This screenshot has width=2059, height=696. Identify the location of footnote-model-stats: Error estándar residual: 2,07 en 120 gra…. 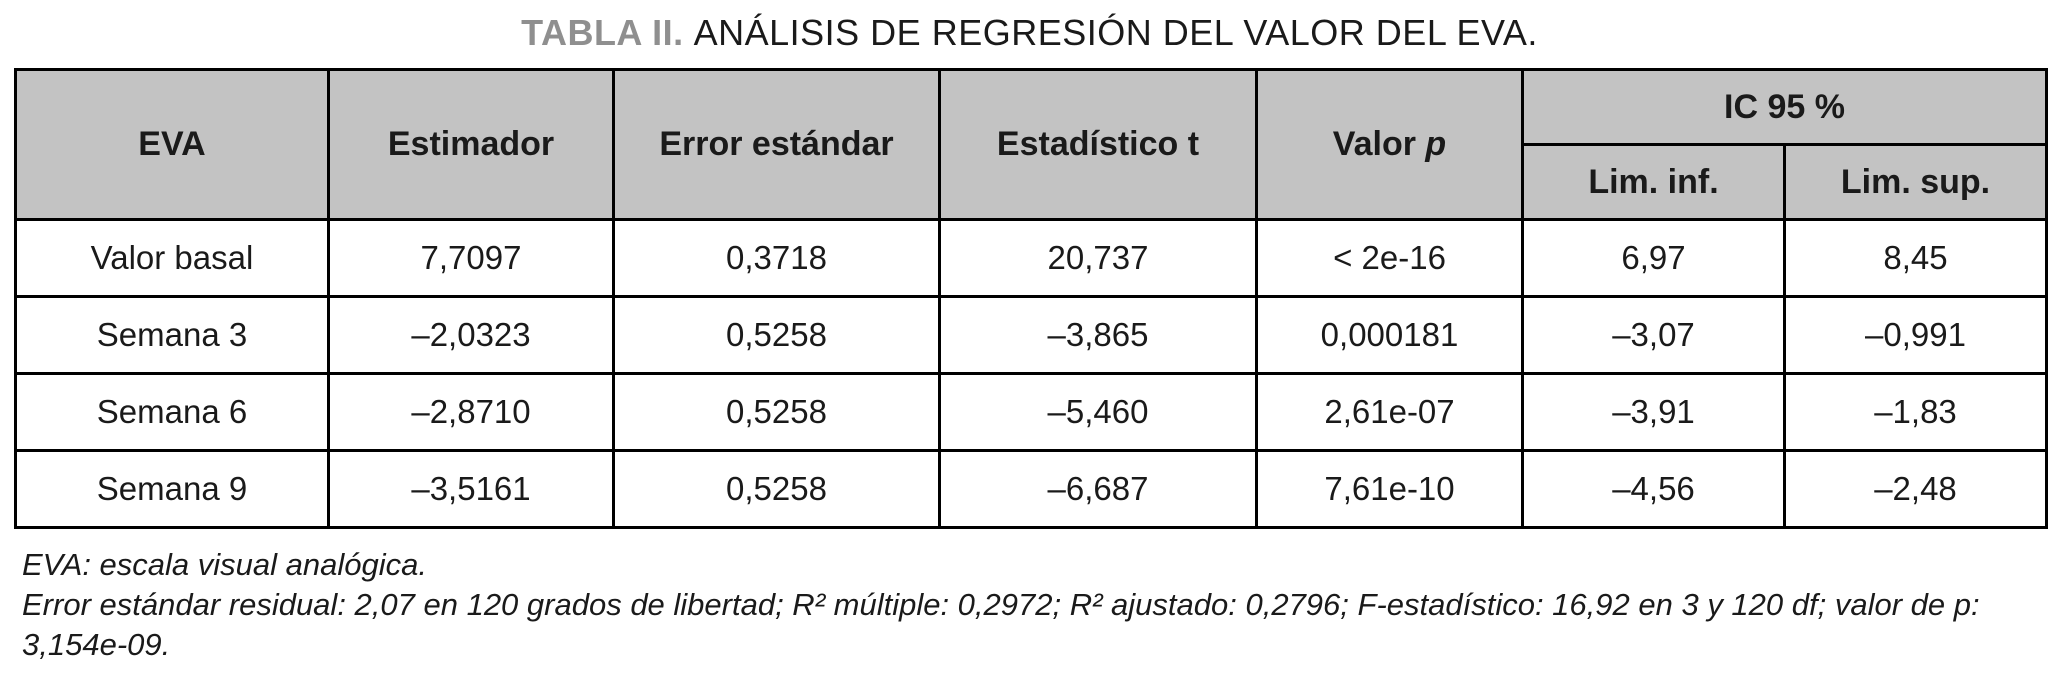
(1001, 624).